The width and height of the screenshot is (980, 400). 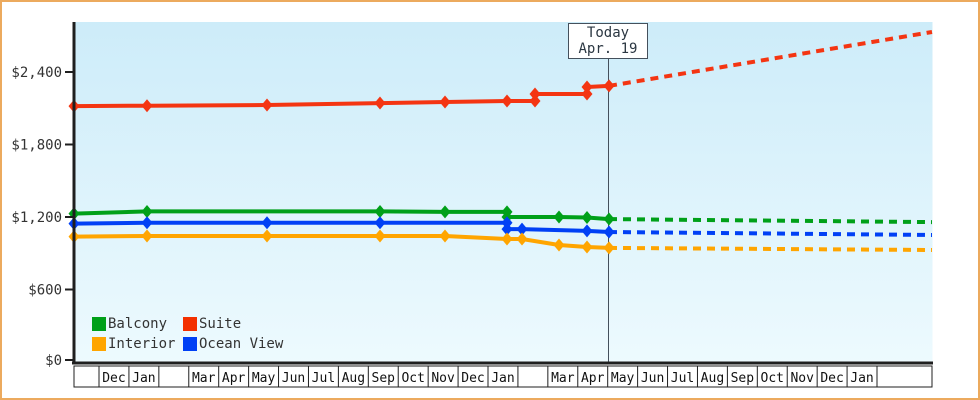 I want to click on y-axis-tick-label: $0, so click(x=53, y=361).